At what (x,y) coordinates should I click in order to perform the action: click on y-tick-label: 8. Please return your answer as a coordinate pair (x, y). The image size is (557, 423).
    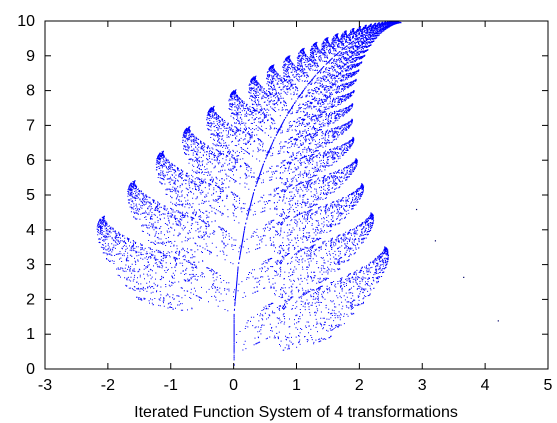
    Looking at the image, I should click on (30, 91).